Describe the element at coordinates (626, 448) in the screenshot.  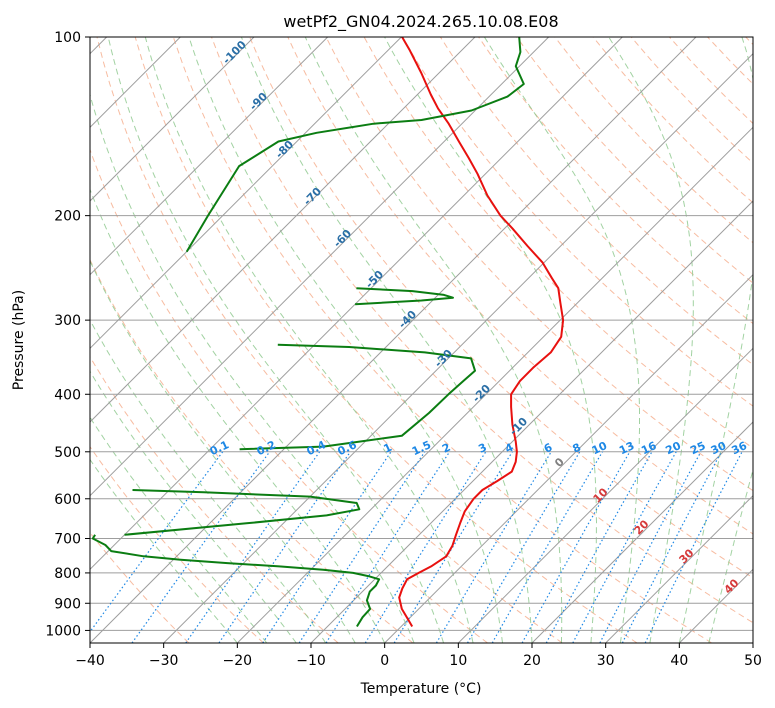
I see `mixing-ratio-label: 13` at that location.